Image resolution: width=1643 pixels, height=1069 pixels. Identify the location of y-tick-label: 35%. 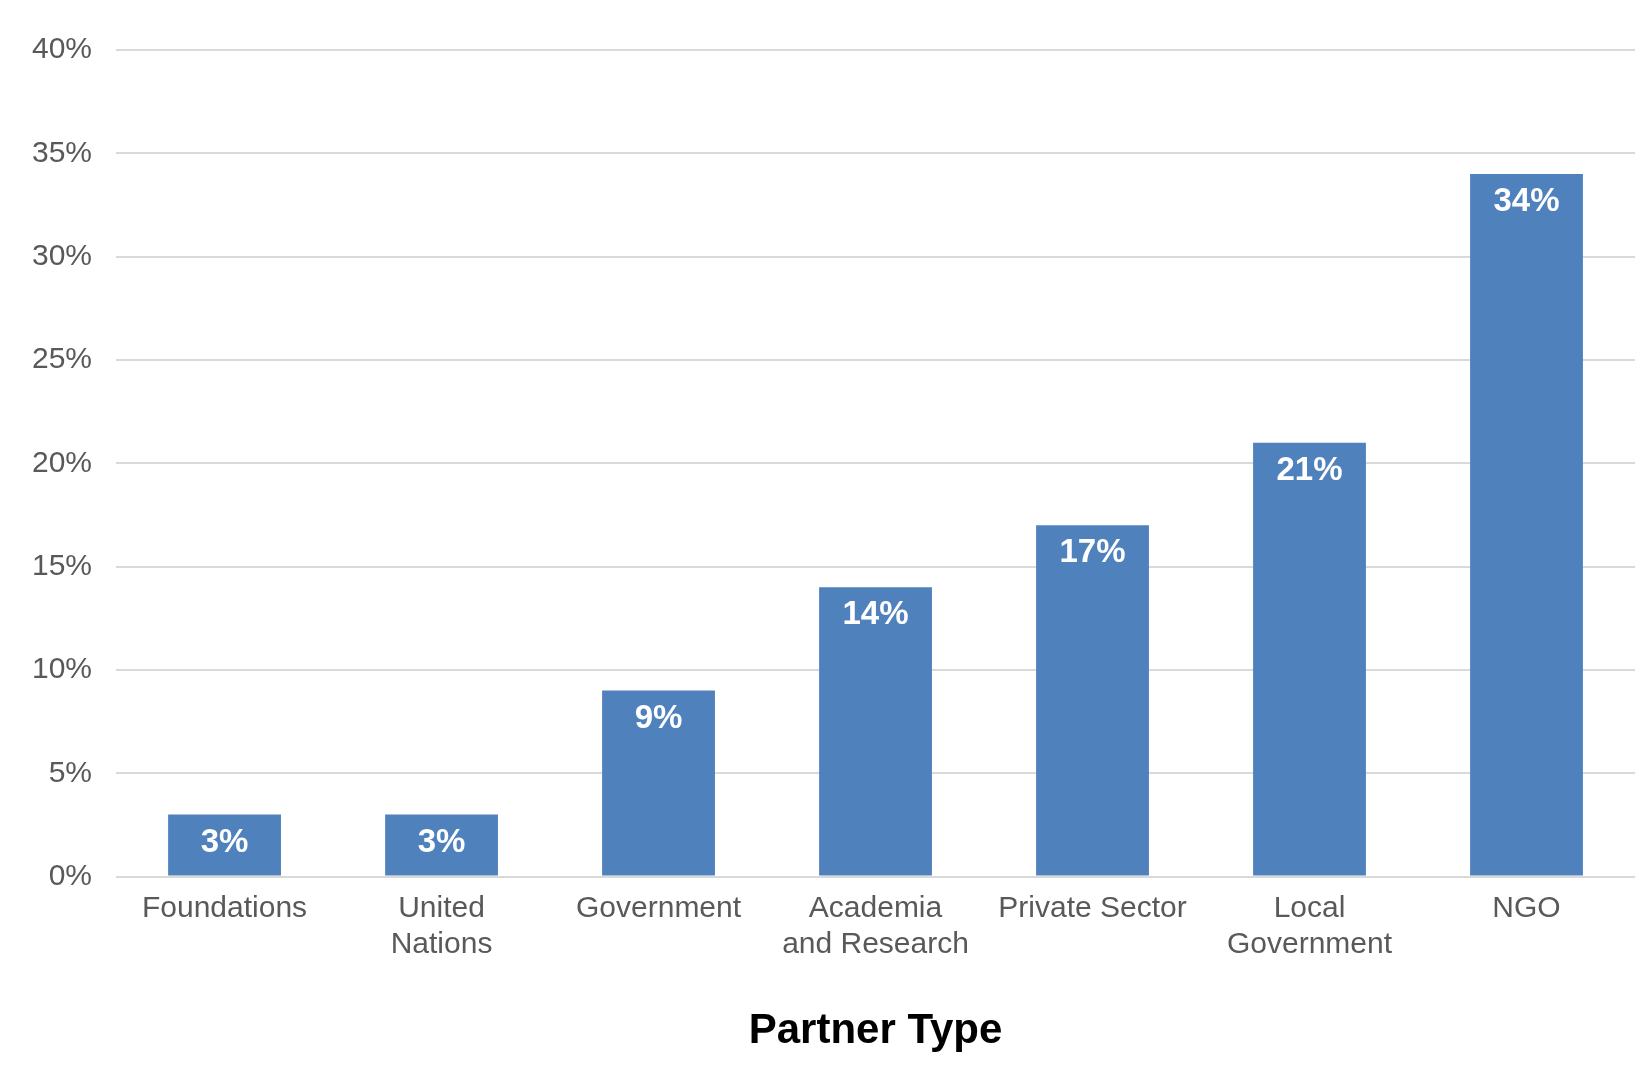
(62, 151).